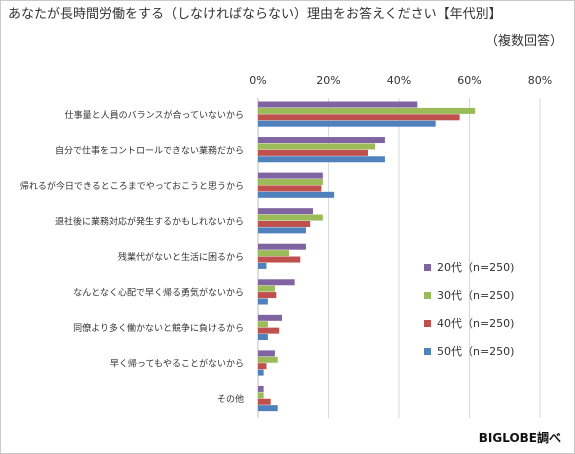 The image size is (575, 454). Describe the element at coordinates (399, 80) in the screenshot. I see `x-tick-label: 40%` at that location.